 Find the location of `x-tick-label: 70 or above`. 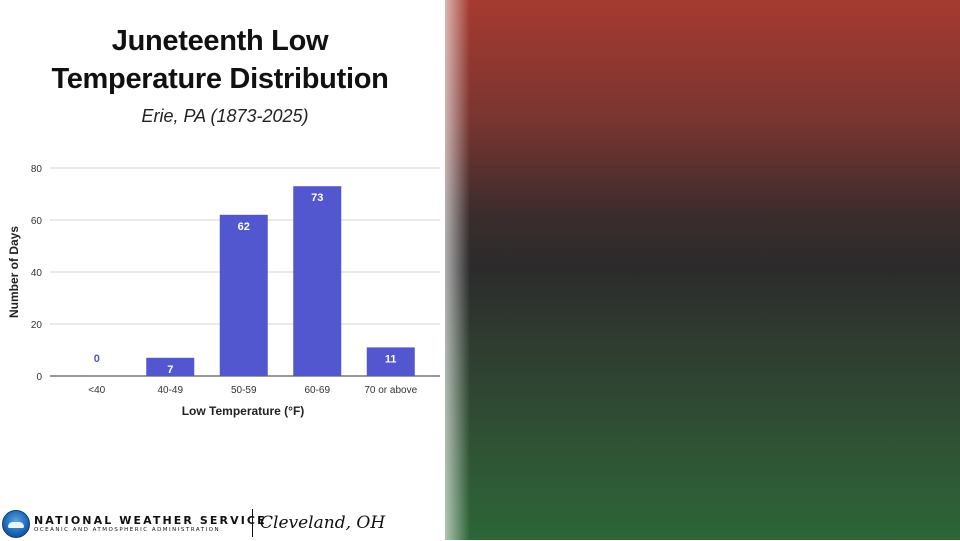

x-tick-label: 70 or above is located at coordinates (390, 390).